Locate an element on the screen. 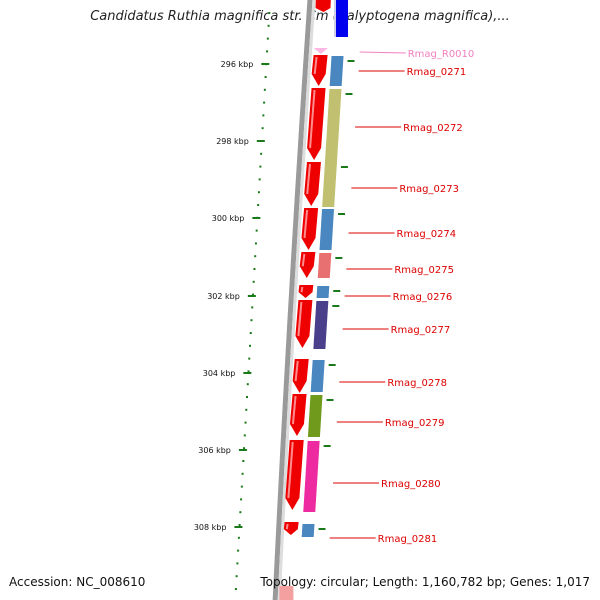 The height and width of the screenshot is (600, 600). gene-0279-arrow-shine is located at coordinates (294, 410).